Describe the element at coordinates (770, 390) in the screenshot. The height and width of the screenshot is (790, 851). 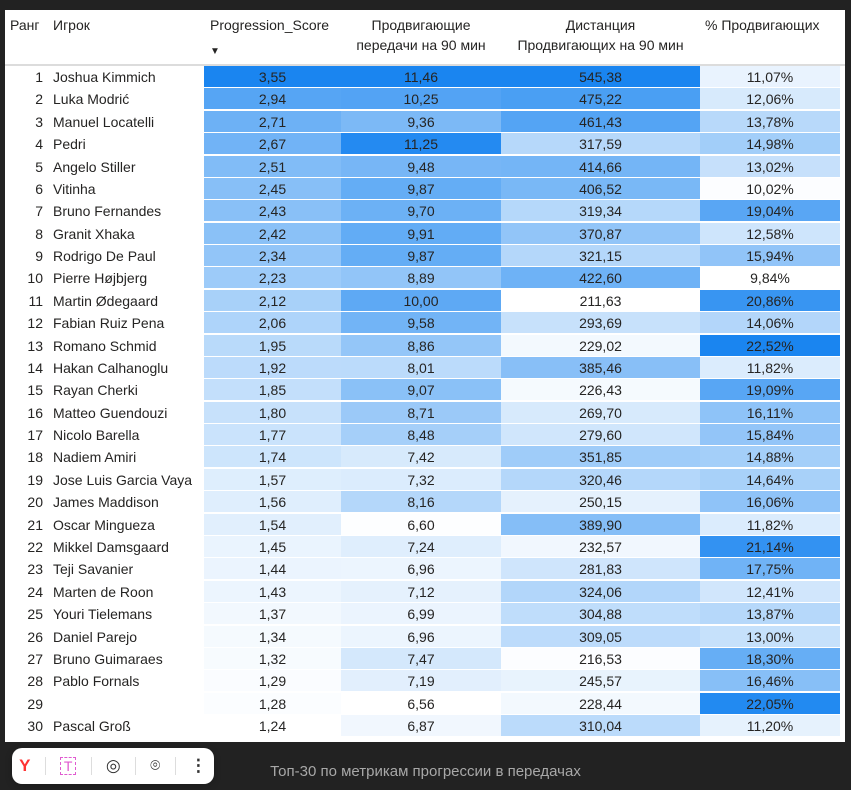
I see `pct-cell: 19,09%` at that location.